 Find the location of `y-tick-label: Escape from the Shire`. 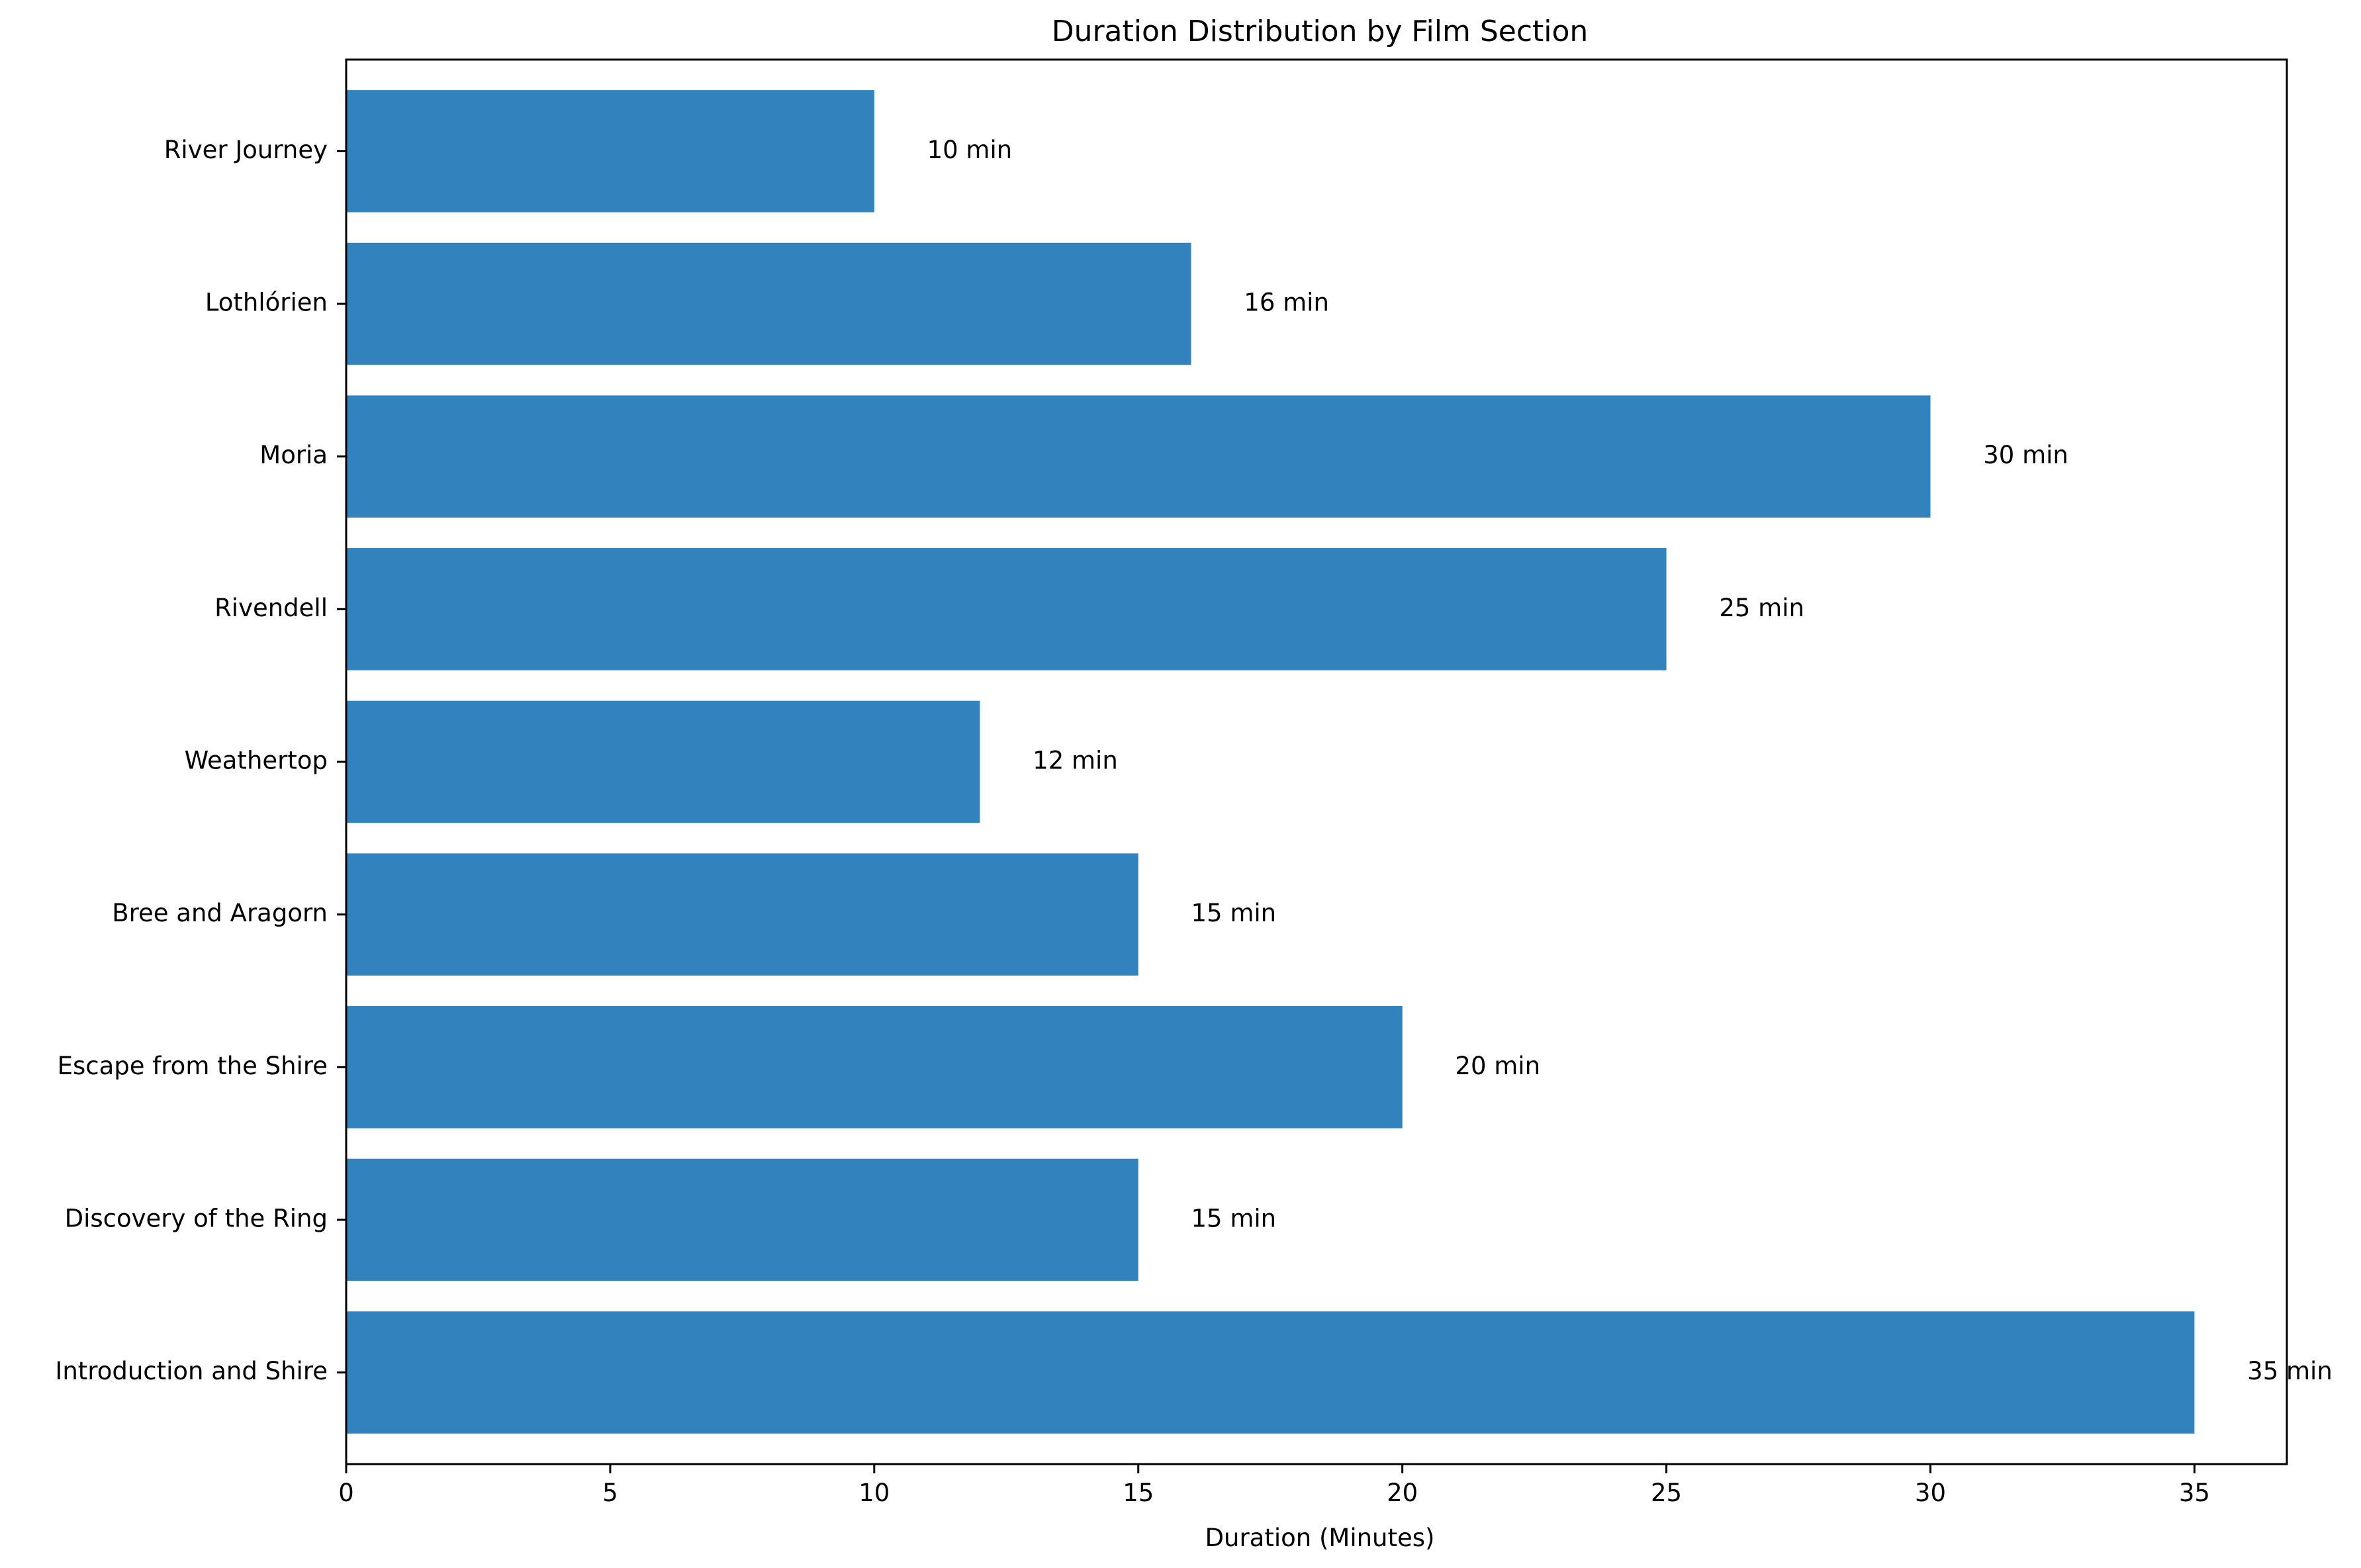

y-tick-label: Escape from the Shire is located at coordinates (193, 1066).